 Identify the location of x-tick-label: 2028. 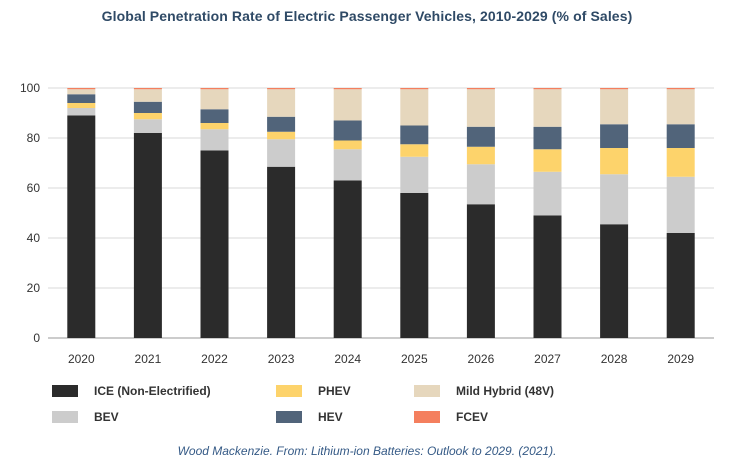
(614, 359).